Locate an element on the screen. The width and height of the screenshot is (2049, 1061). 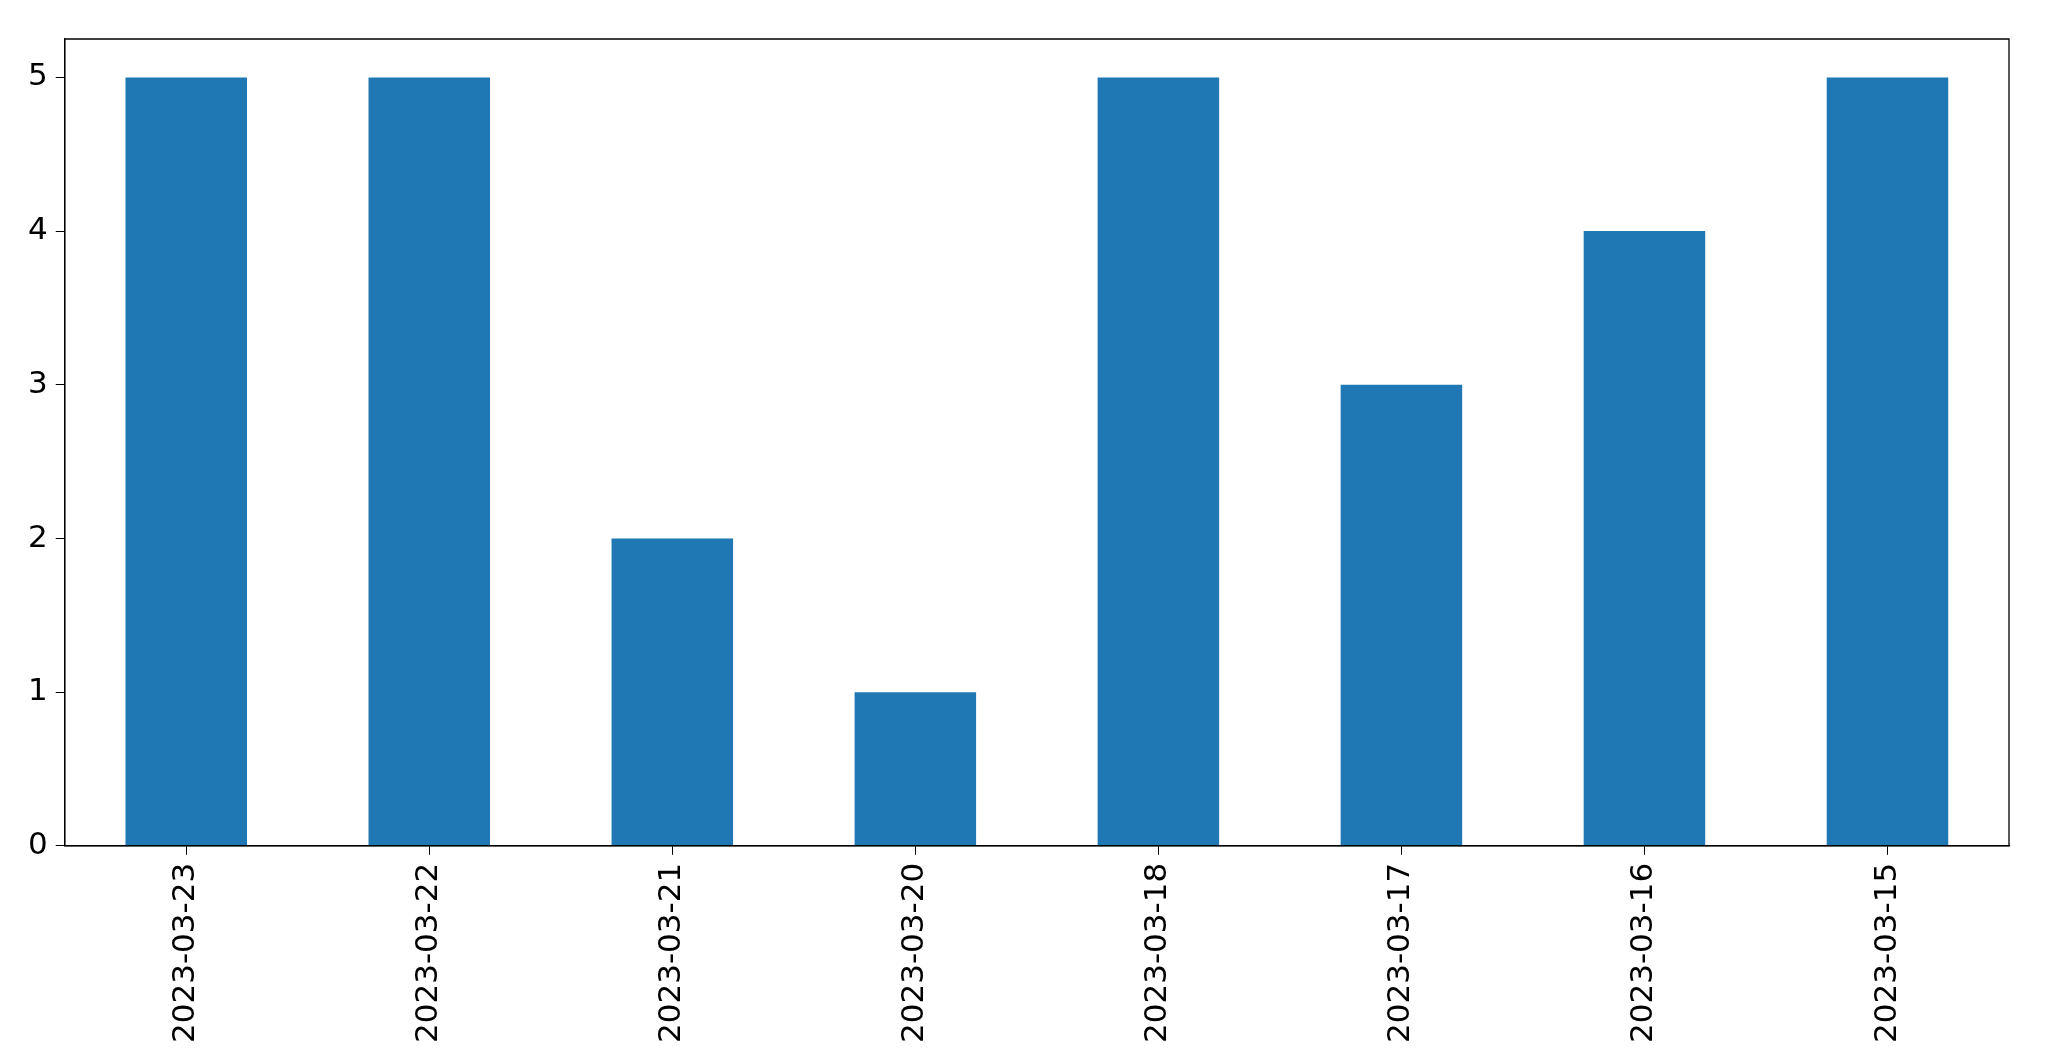
x-tick-label: 2023-03-17 is located at coordinates (1398, 953).